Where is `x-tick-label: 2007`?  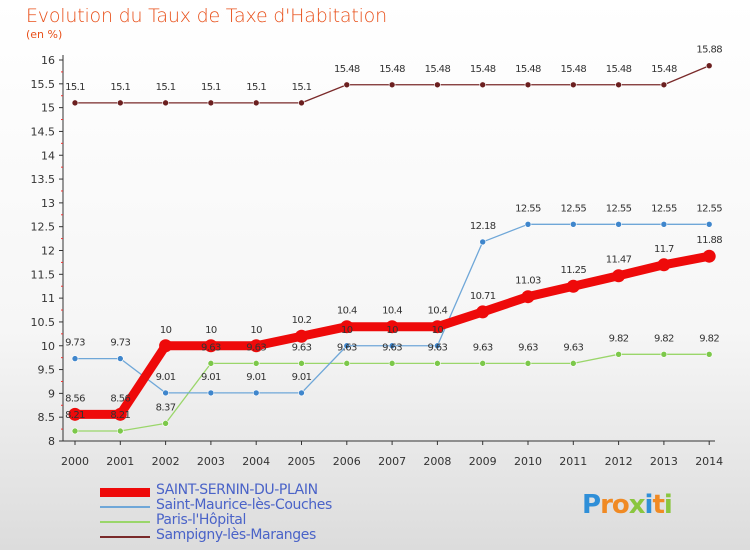
x-tick-label: 2007 is located at coordinates (392, 461).